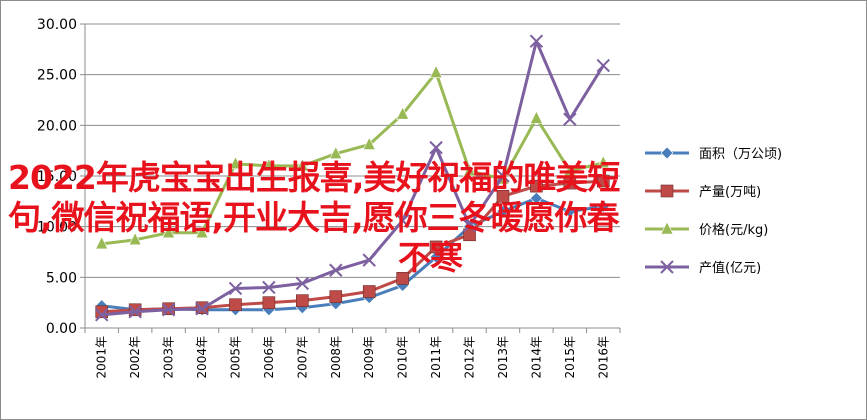  Describe the element at coordinates (536, 357) in the screenshot. I see `x-tick-label: 2014年` at that location.